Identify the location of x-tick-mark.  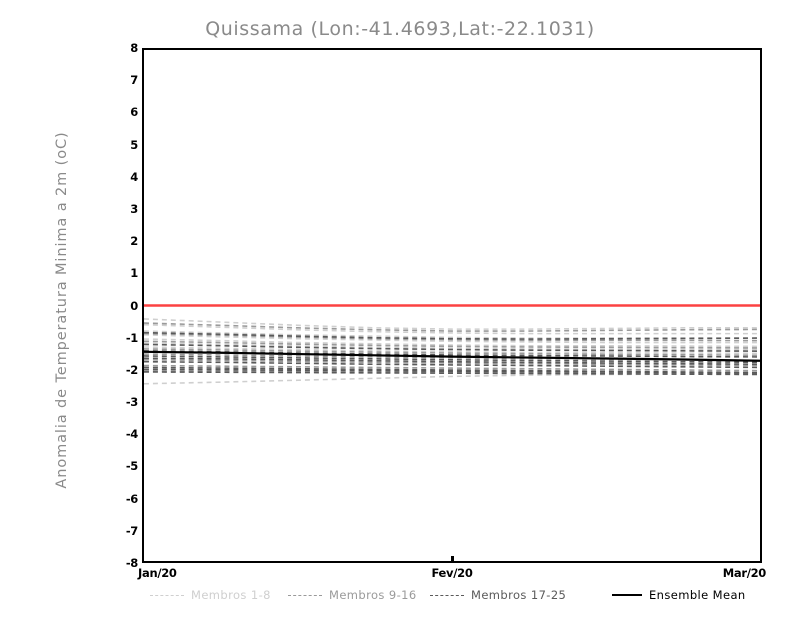
(452, 559).